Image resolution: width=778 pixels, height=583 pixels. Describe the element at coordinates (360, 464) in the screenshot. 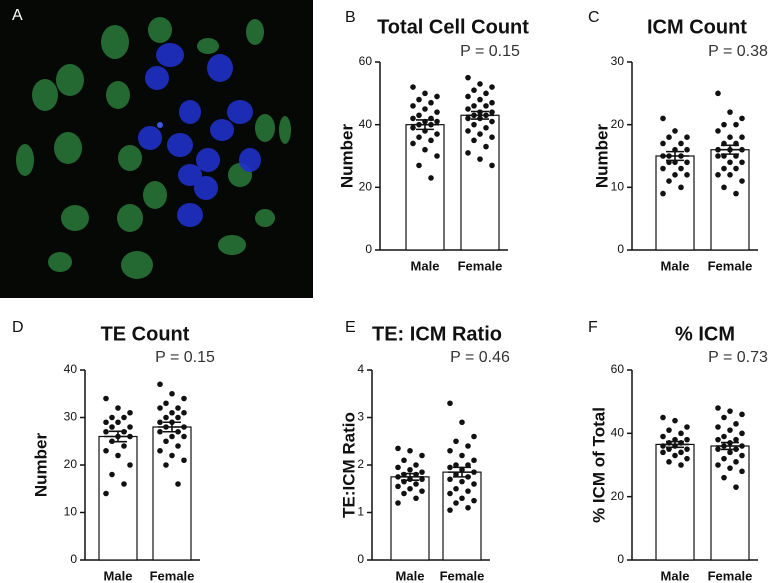

I see `y-tick-label: 2` at that location.